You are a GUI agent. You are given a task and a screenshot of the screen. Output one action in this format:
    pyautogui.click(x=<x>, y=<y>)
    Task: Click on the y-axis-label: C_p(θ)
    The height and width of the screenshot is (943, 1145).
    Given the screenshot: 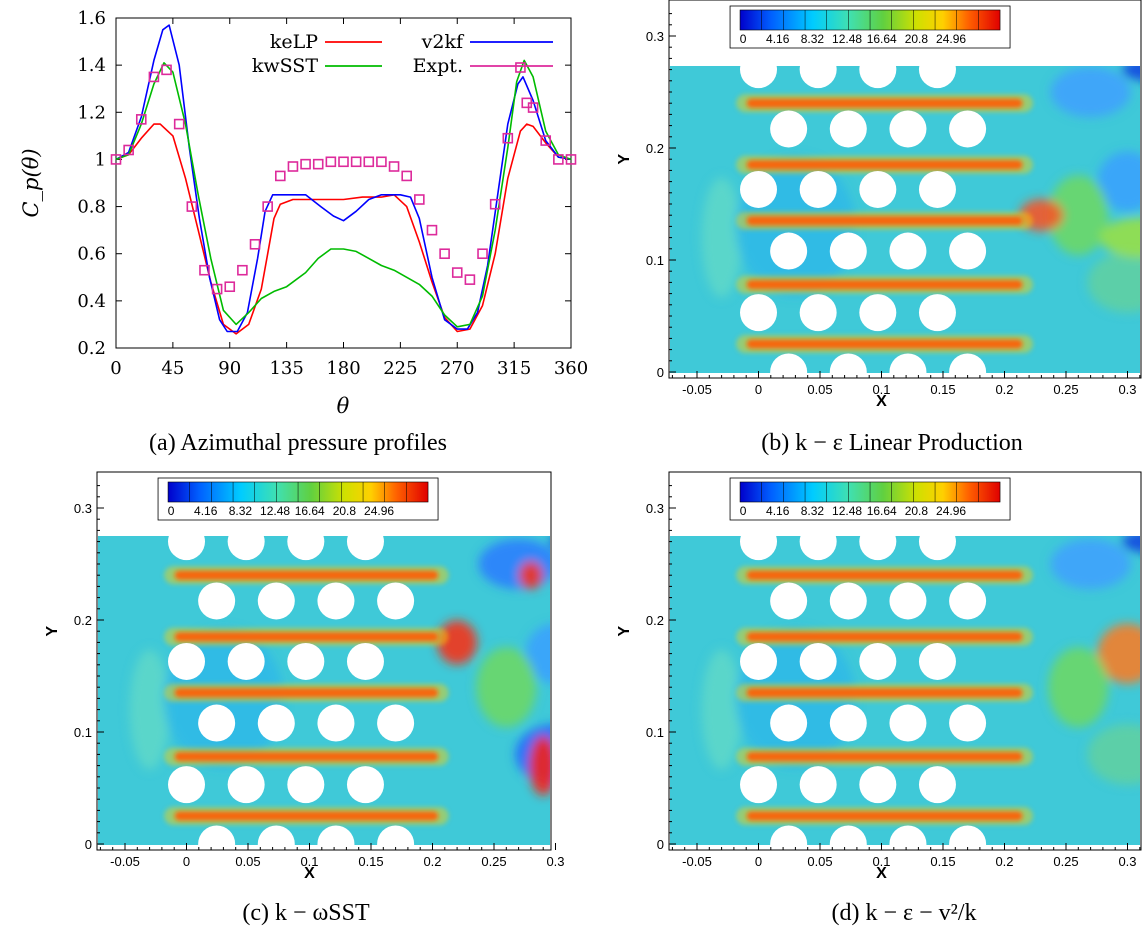 What is the action you would take?
    pyautogui.click(x=31, y=182)
    